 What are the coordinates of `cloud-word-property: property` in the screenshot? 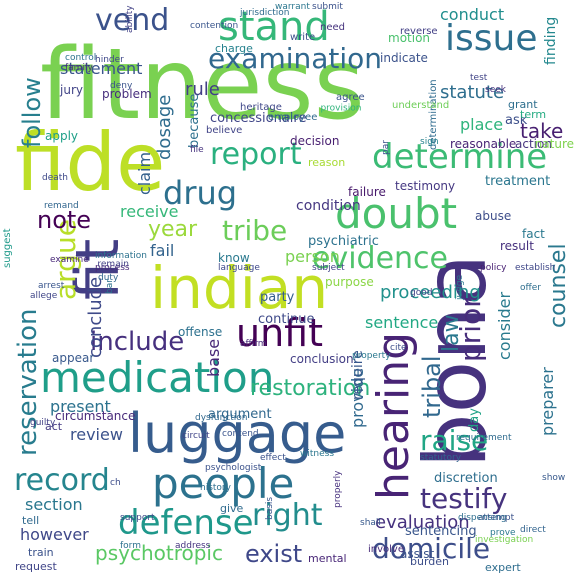 It's located at (371, 356).